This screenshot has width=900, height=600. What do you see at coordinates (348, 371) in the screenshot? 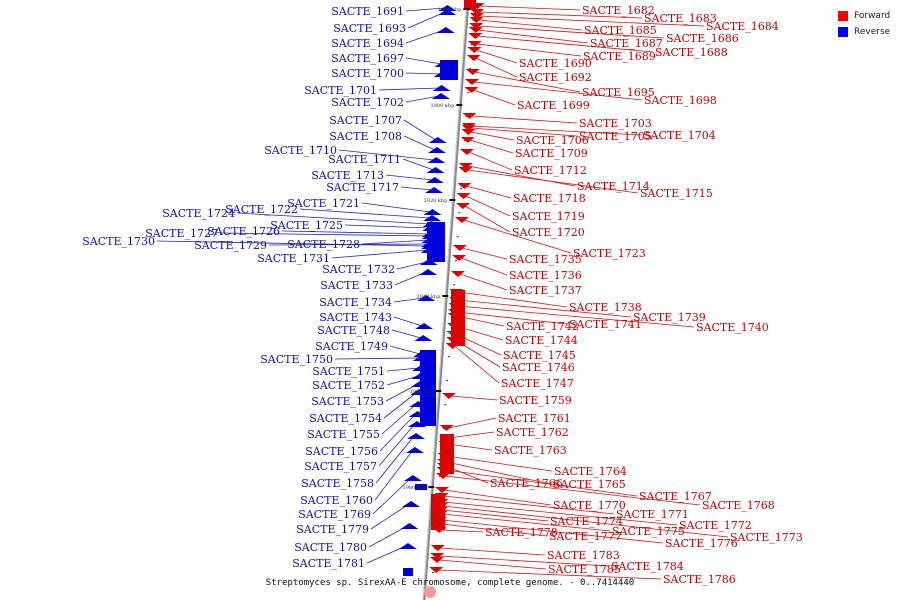
I see `reverse-gene-label-sacte_1751: SACTE_1751` at bounding box center [348, 371].